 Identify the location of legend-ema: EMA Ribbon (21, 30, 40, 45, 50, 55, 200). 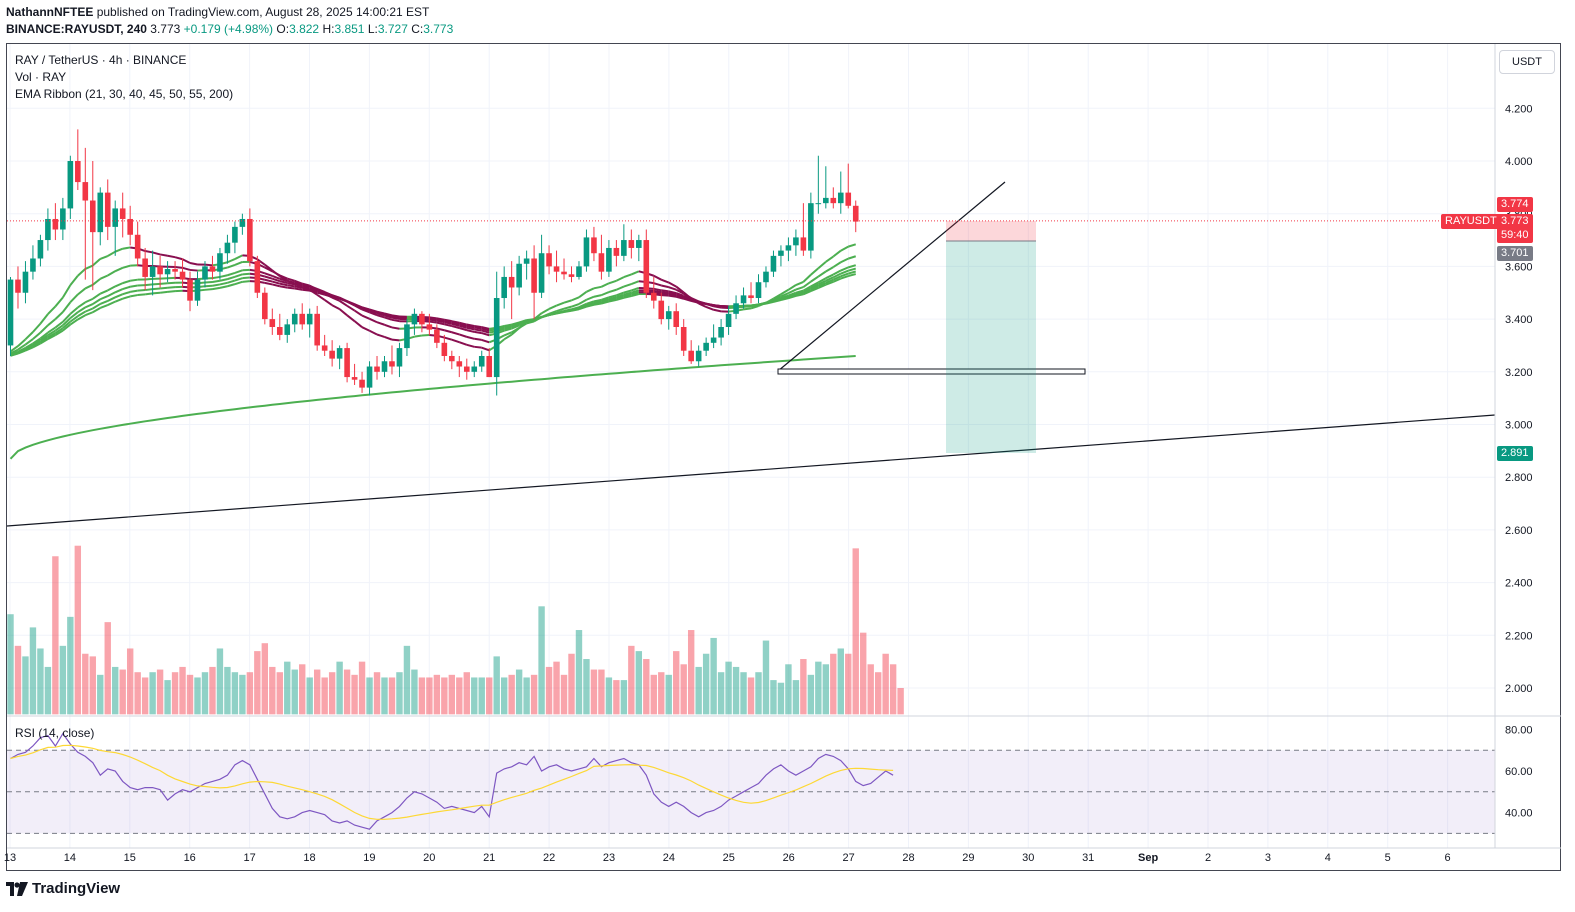
(124, 94).